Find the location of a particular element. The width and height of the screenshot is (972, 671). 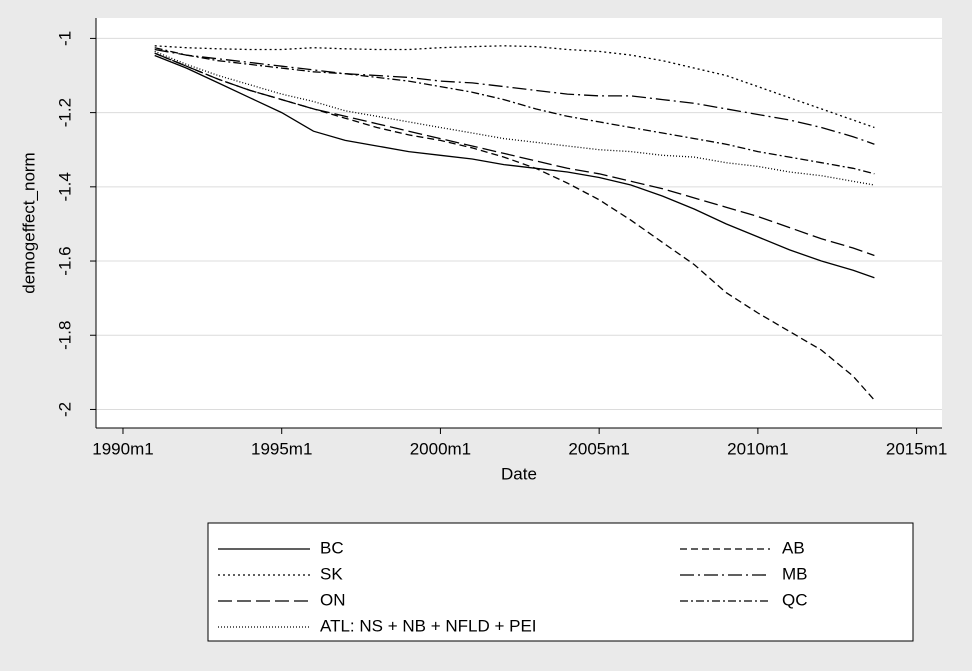

legend-label: AB is located at coordinates (793, 547).